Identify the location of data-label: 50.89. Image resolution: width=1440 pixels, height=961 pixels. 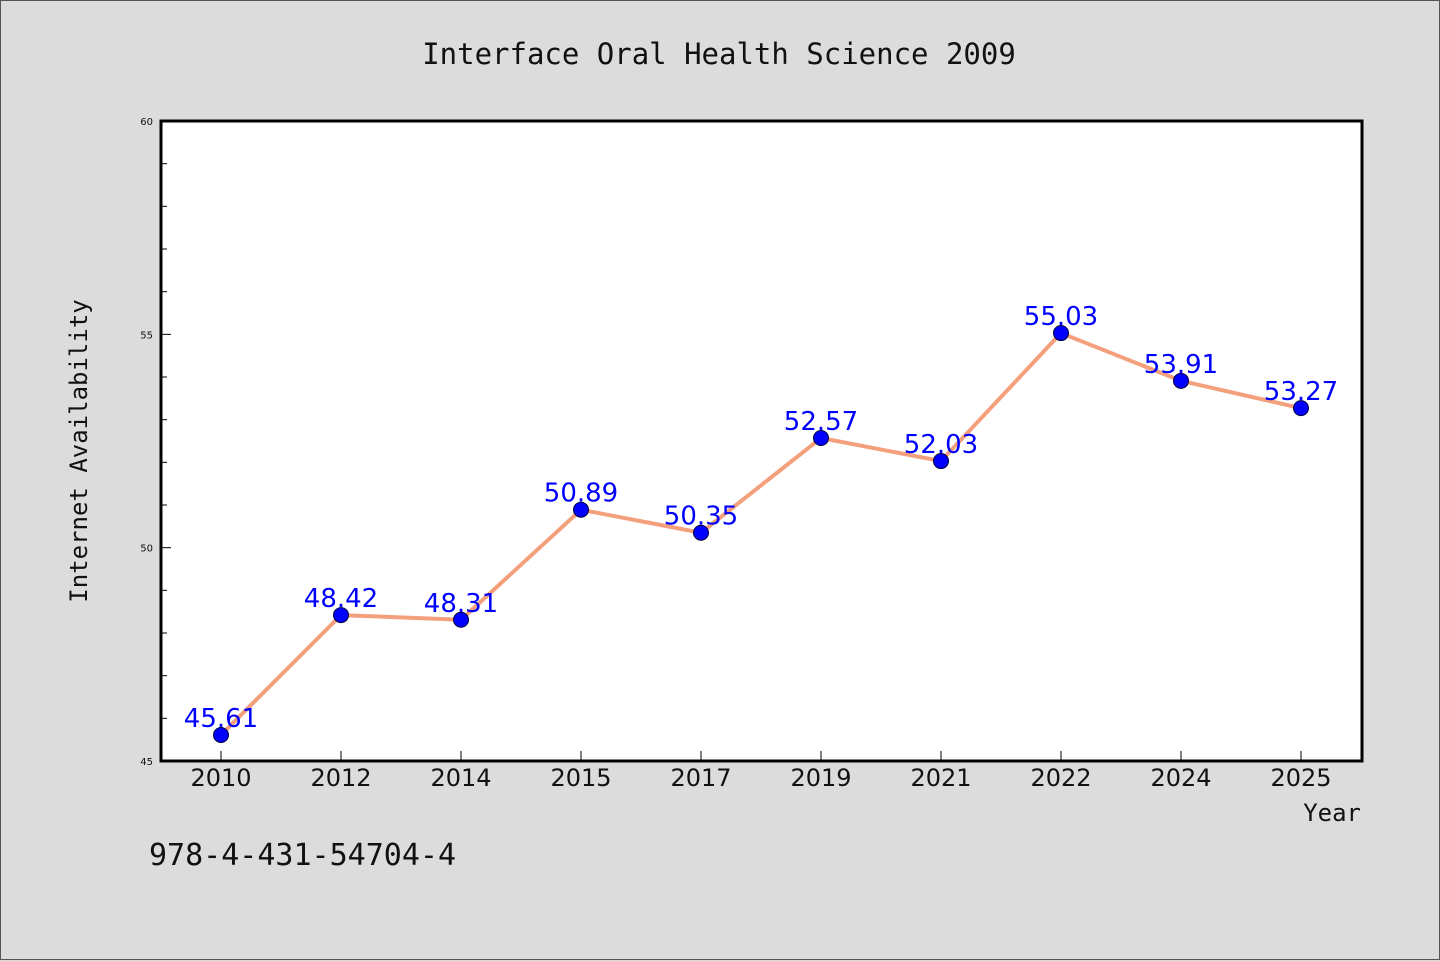
(581, 494).